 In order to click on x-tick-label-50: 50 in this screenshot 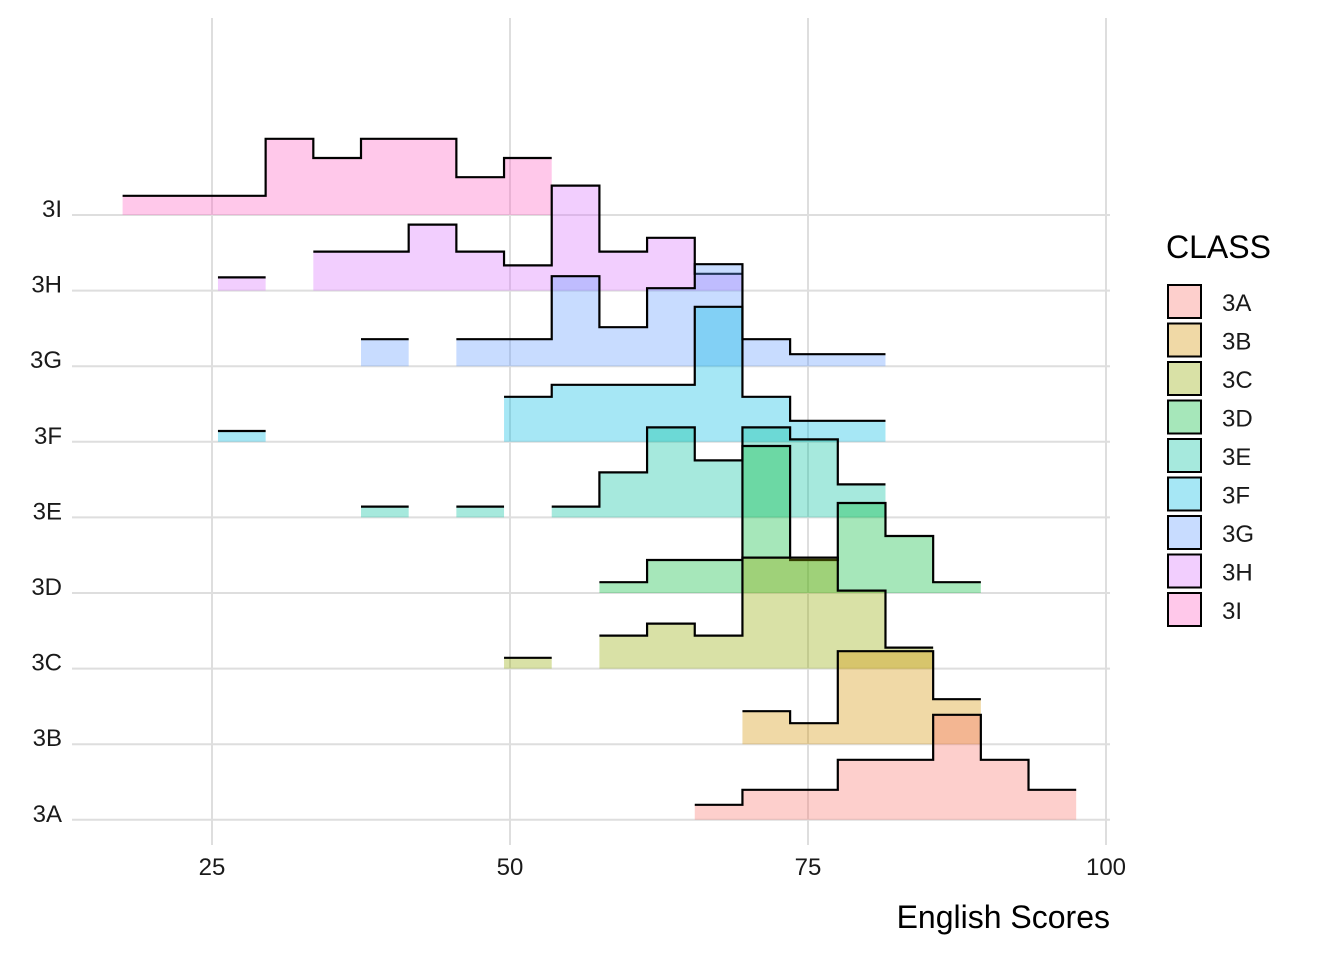, I will do `click(510, 867)`.